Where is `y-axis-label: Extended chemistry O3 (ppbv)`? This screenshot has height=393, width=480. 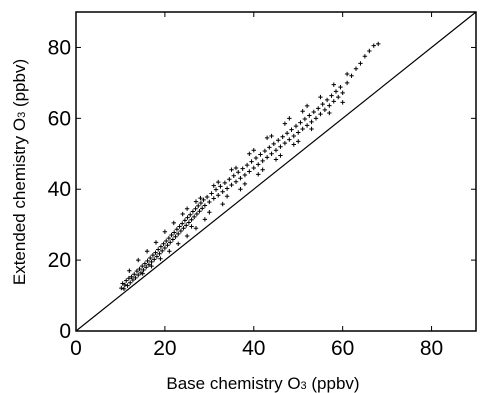
y-axis-label: Extended chemistry O3 (ppbv) is located at coordinates (19, 172).